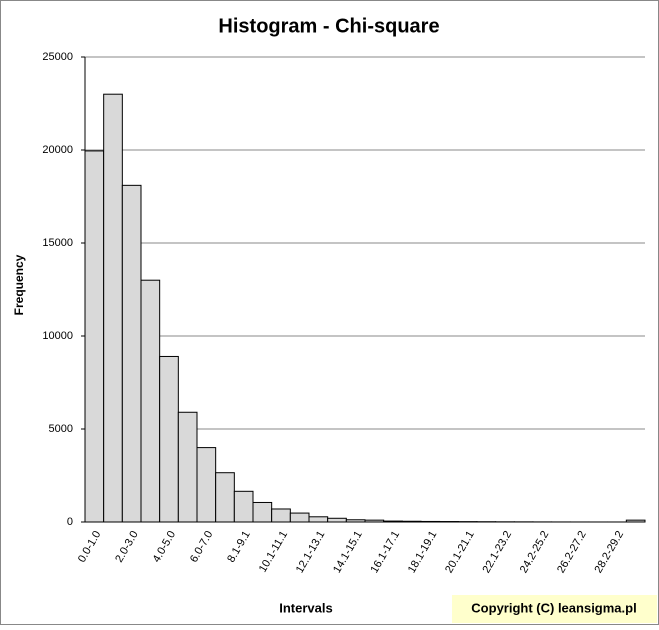  Describe the element at coordinates (553, 607) in the screenshot. I see `copyright: Copyright (C) leansigma.pl` at that location.